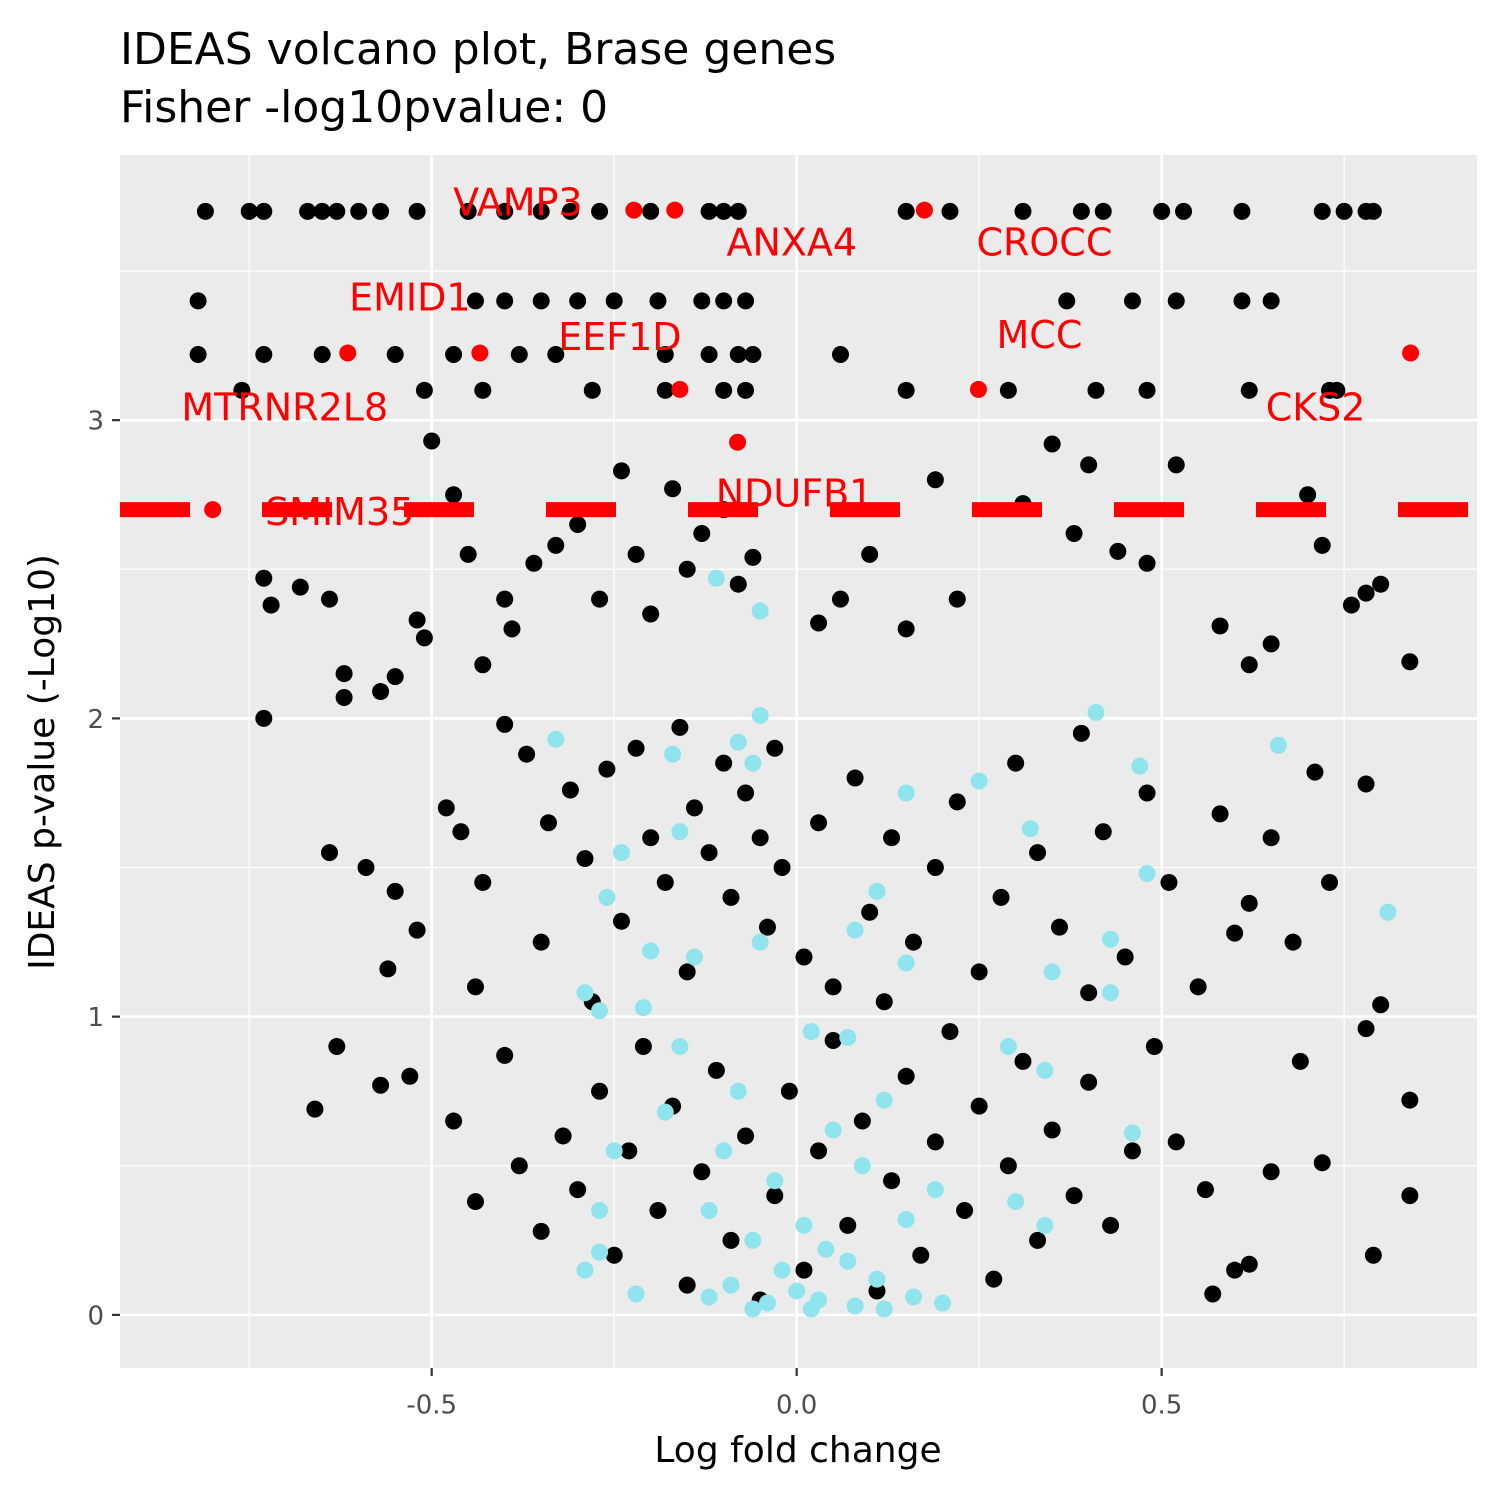  What do you see at coordinates (797, 1450) in the screenshot?
I see `x-axis-title: Log fold change` at bounding box center [797, 1450].